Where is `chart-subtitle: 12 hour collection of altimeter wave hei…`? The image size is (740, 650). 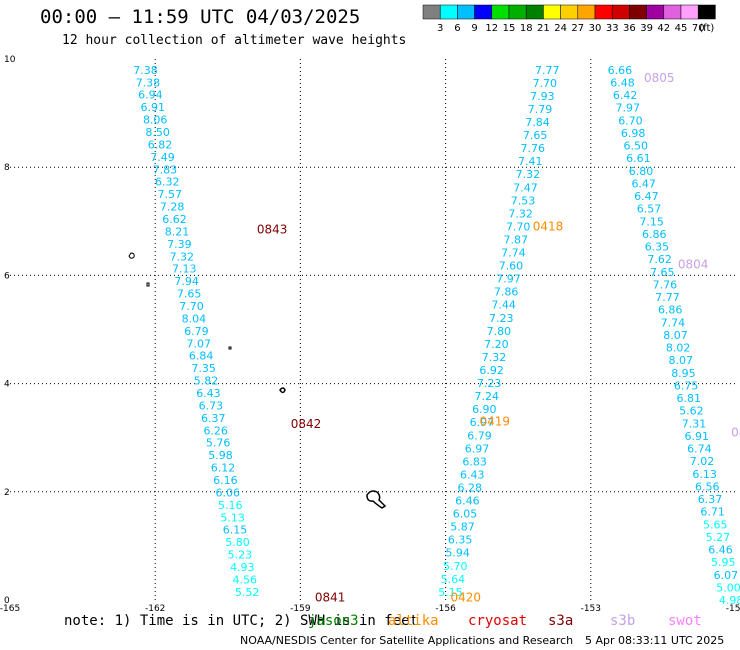
chart-subtitle: 12 hour collection of altimeter wave hei… is located at coordinates (234, 40).